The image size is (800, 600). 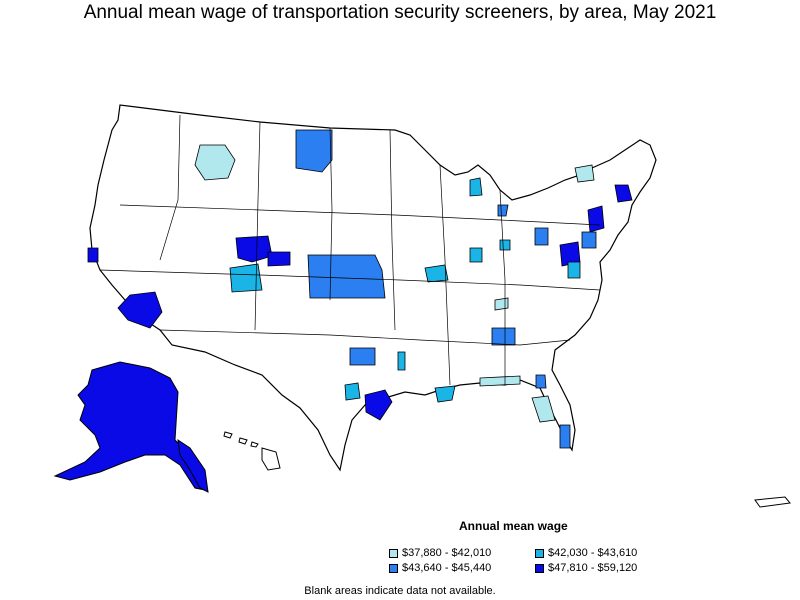 I want to click on area-kansas-mid, so click(x=346, y=276).